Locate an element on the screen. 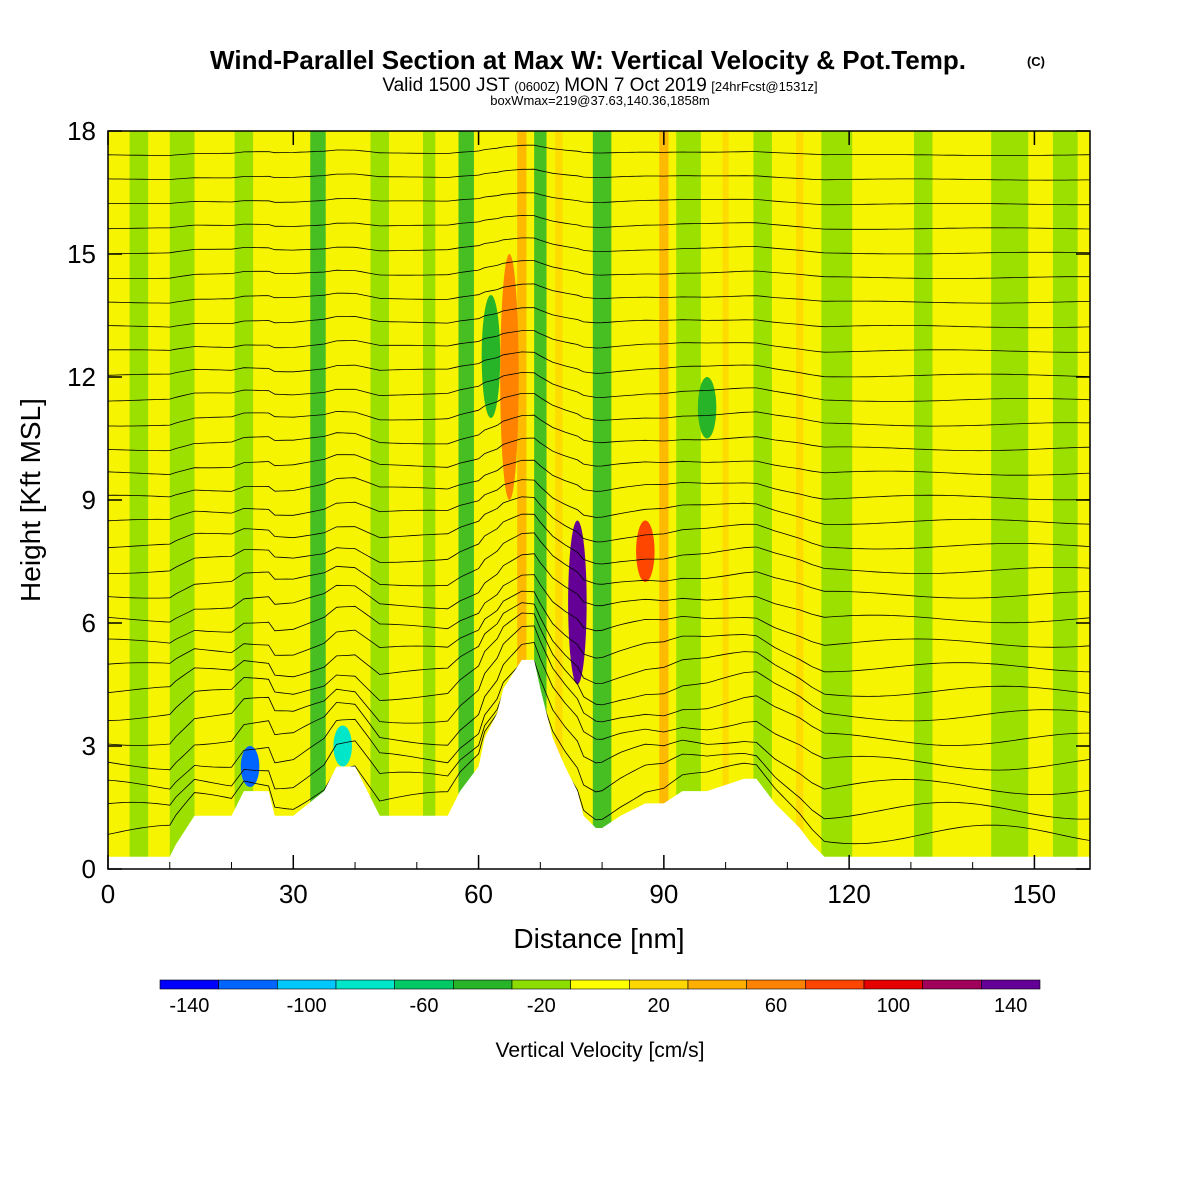  y-tick-label: 3 is located at coordinates (89, 746).